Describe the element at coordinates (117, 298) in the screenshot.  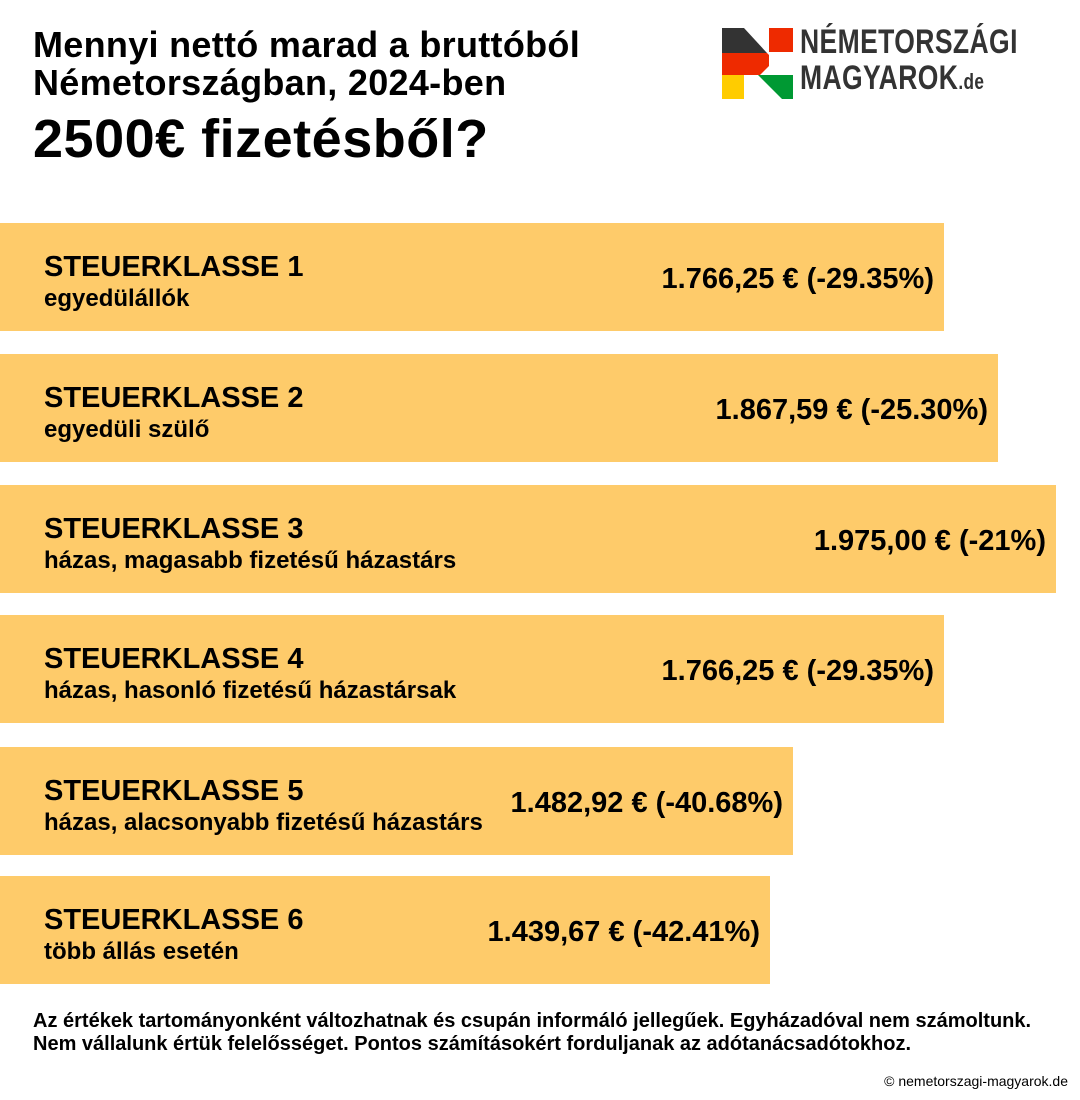
I see `bar-subtitle: egyedülállók` at that location.